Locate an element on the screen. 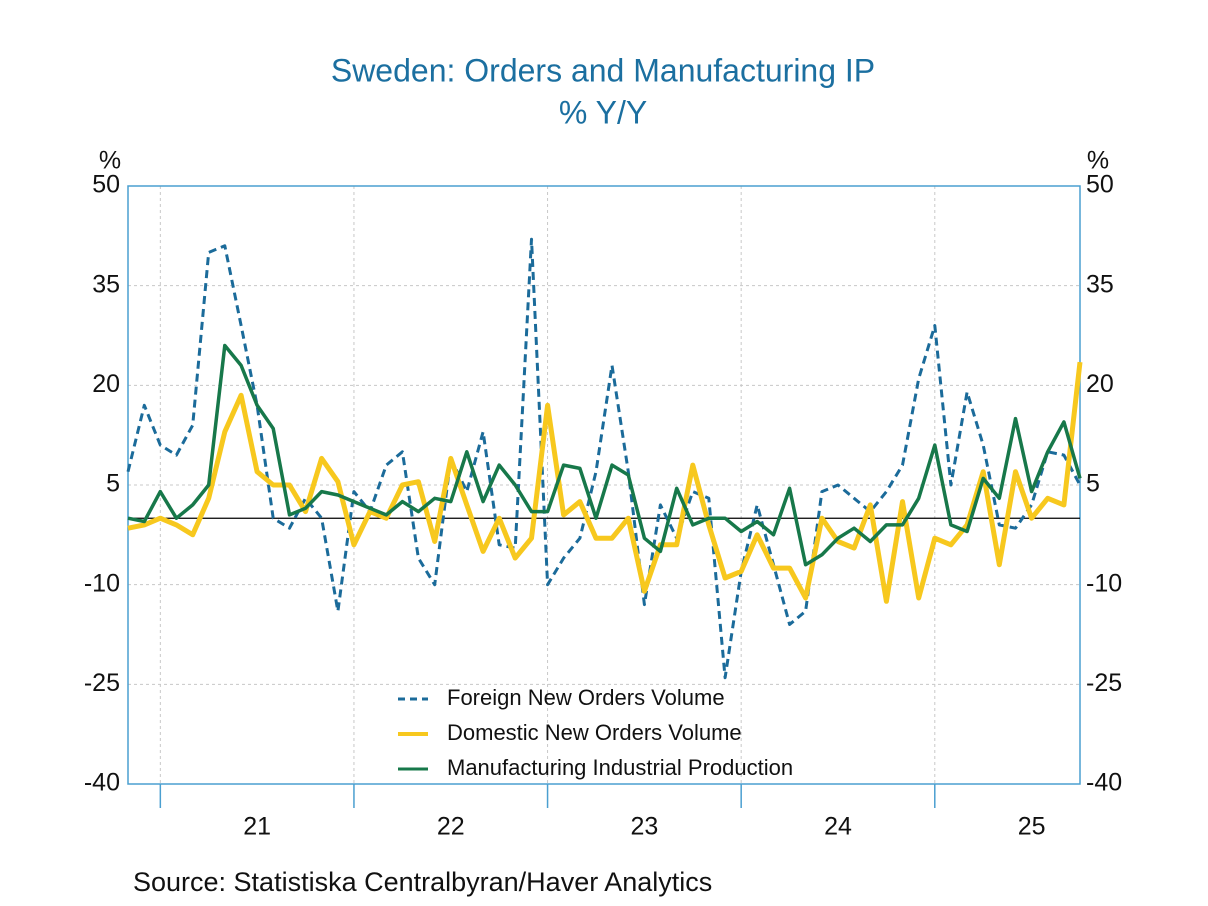 The width and height of the screenshot is (1208, 906). x-tick-label: 24 is located at coordinates (838, 827).